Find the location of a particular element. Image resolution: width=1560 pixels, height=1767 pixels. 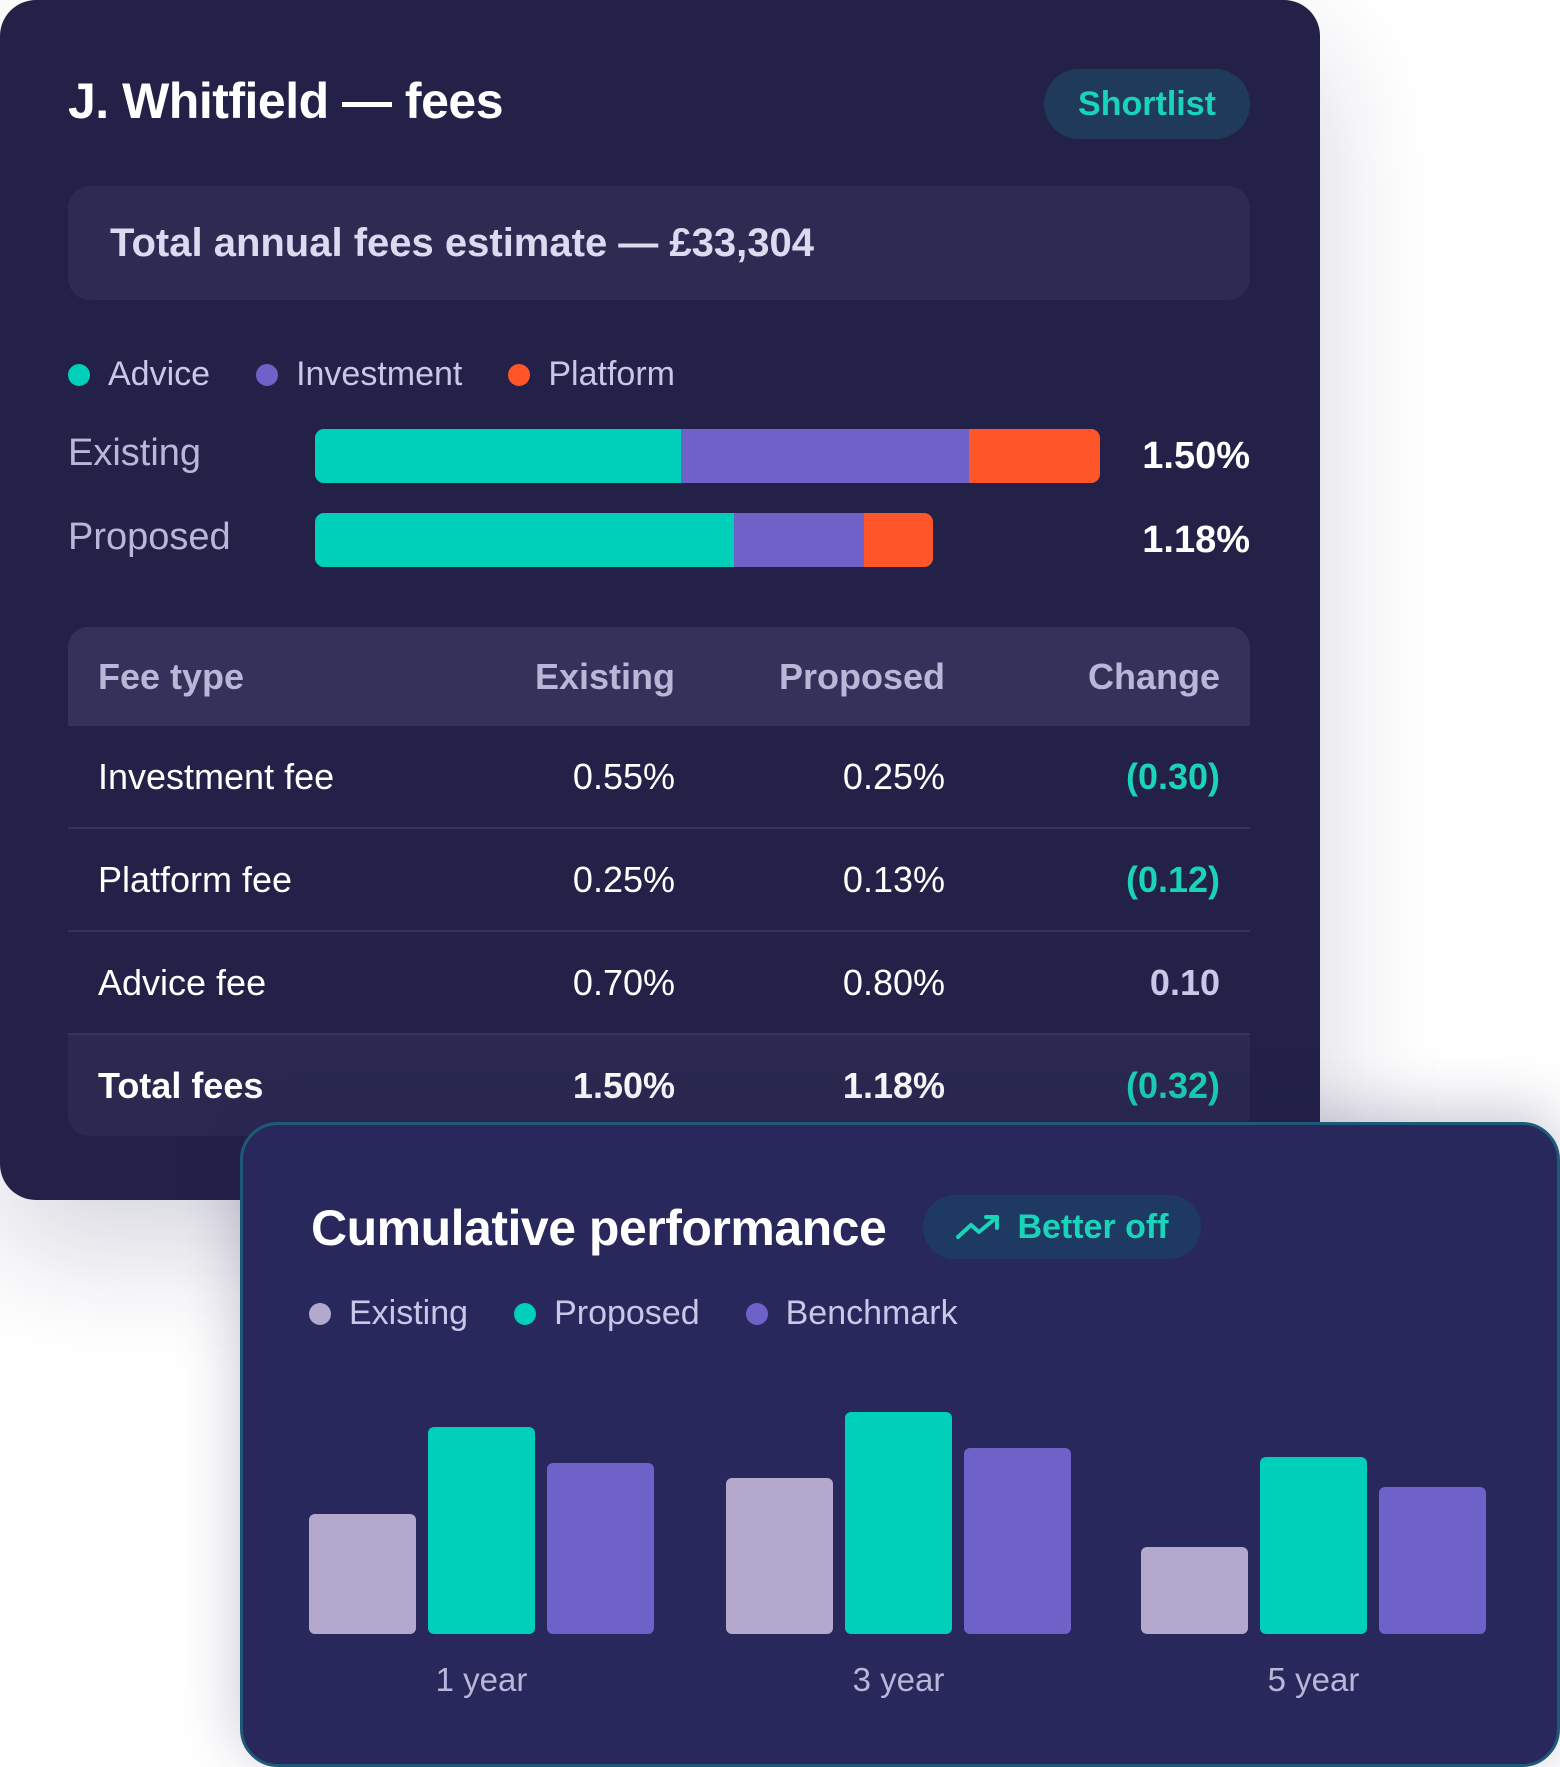

bar-existing-5-year is located at coordinates (1194, 1590).